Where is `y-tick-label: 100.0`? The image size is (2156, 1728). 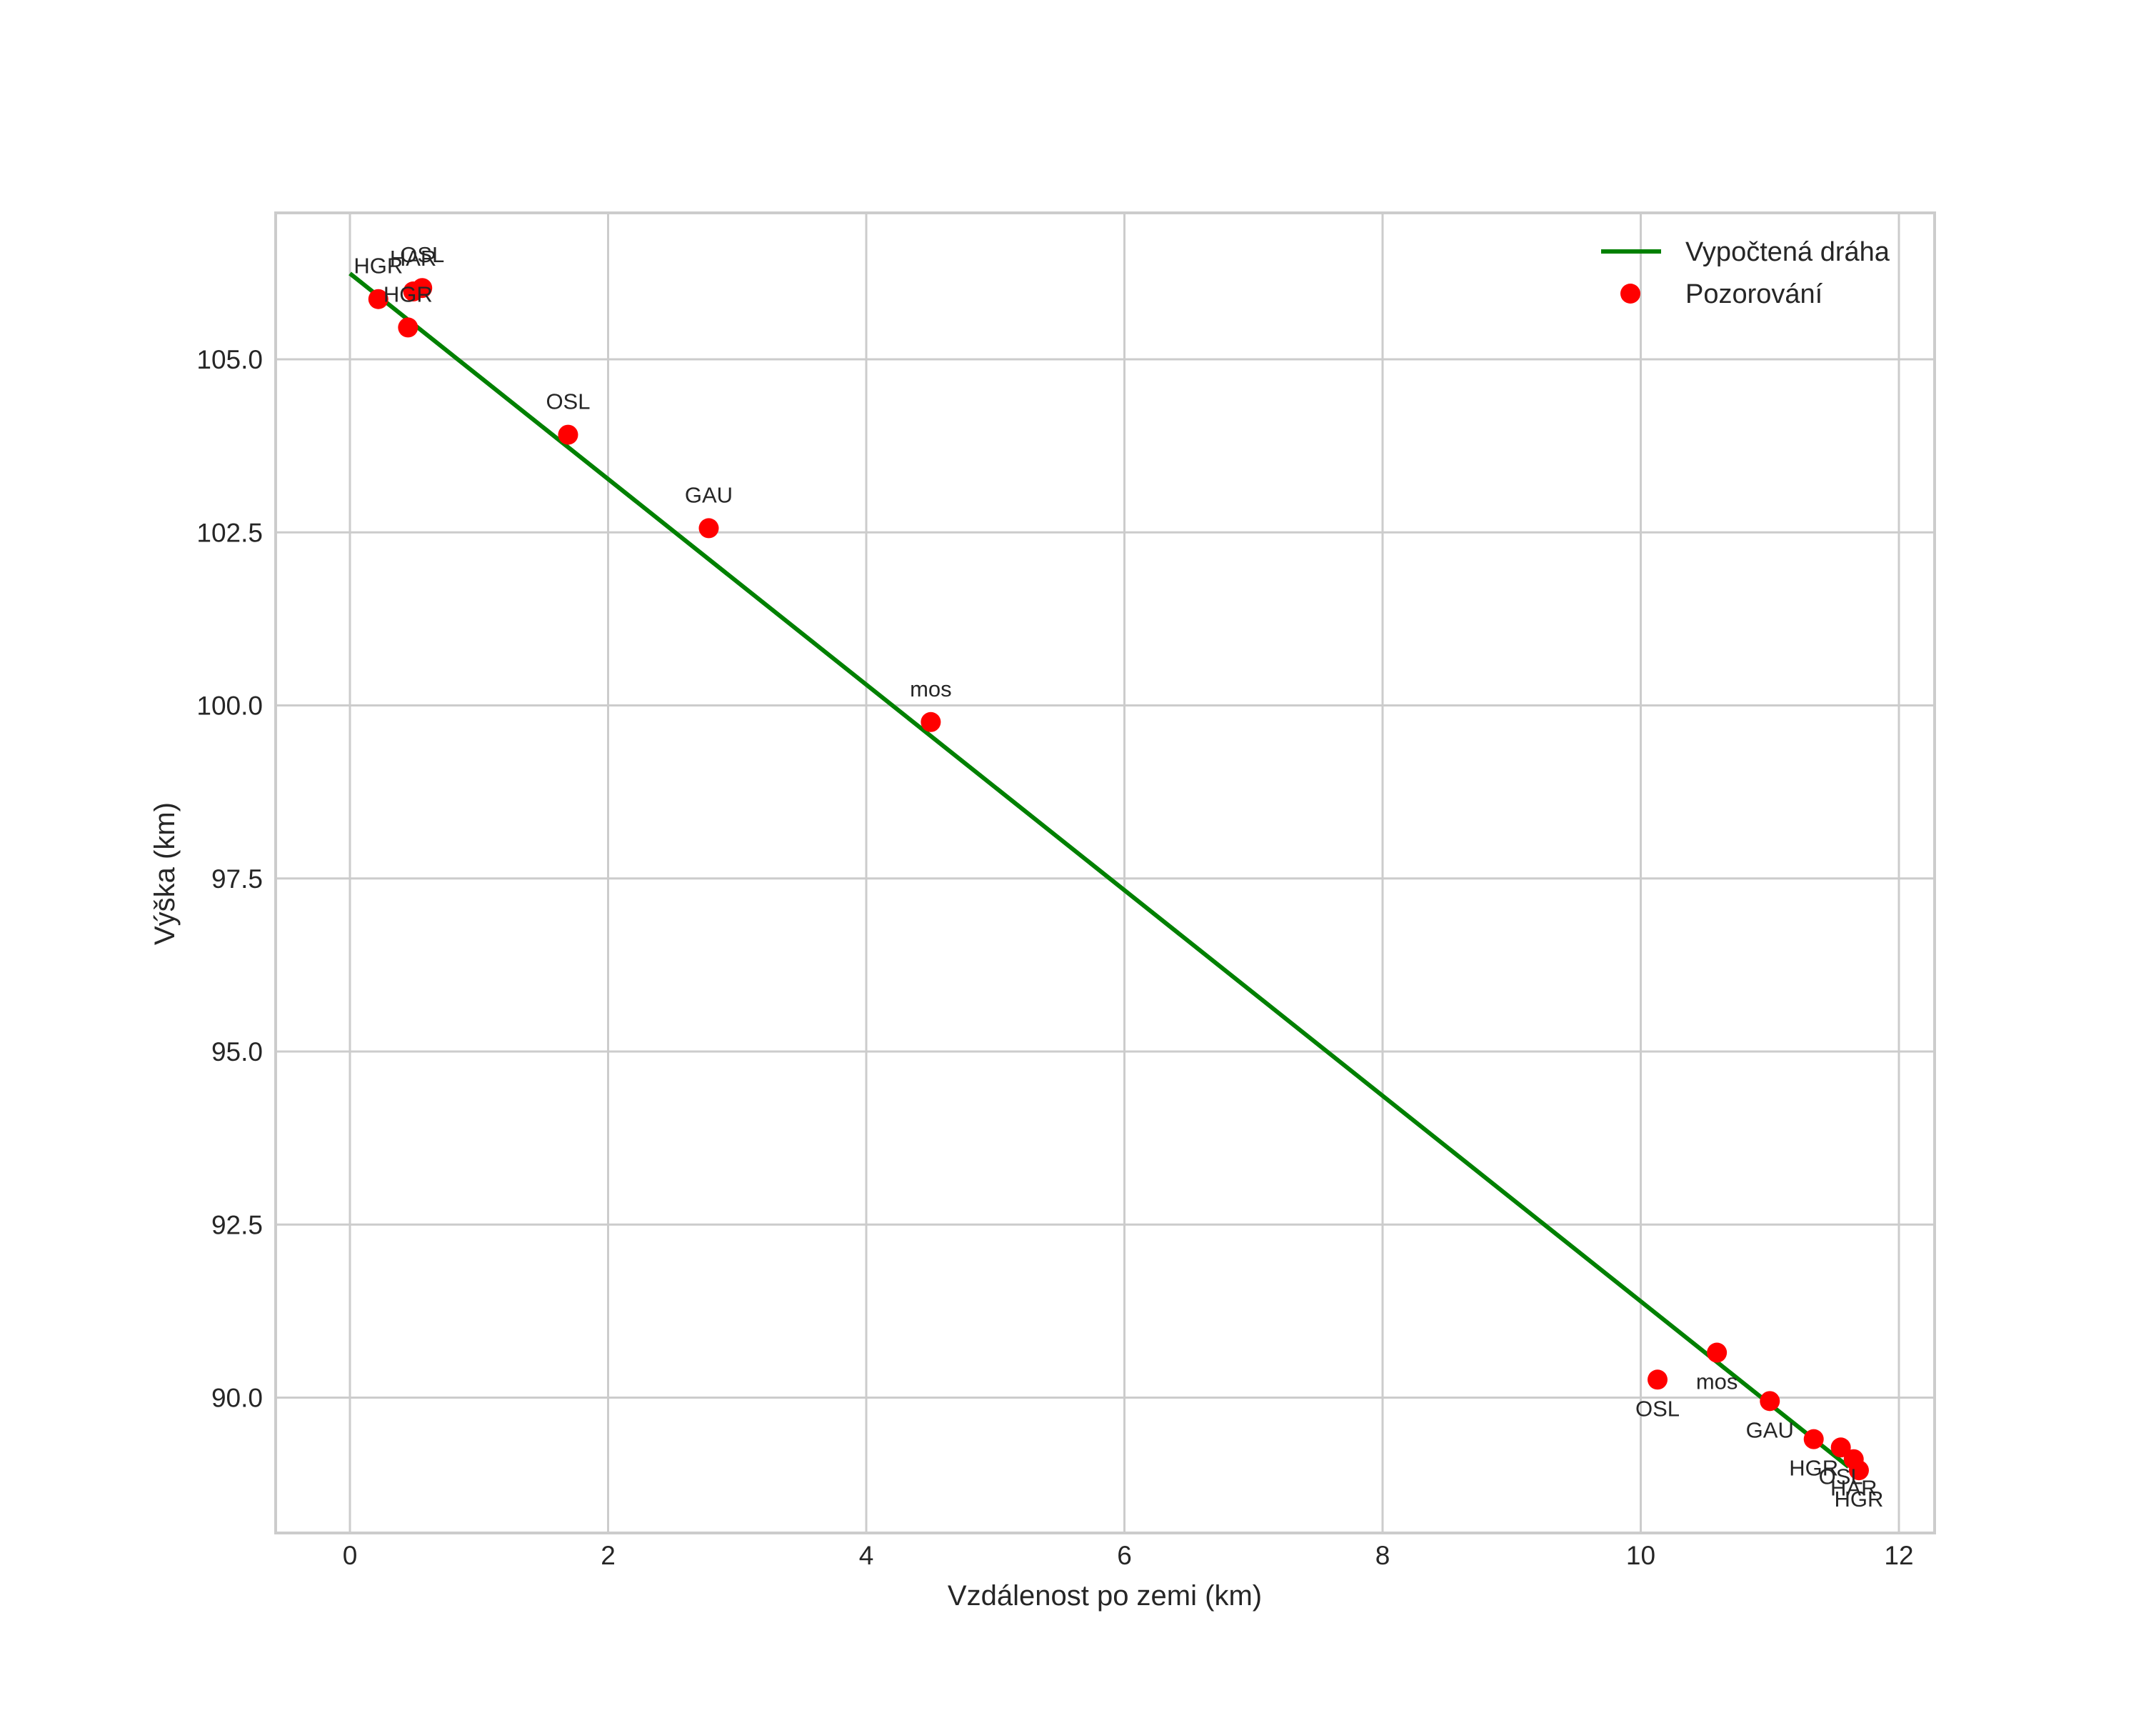
y-tick-label: 100.0 is located at coordinates (230, 706).